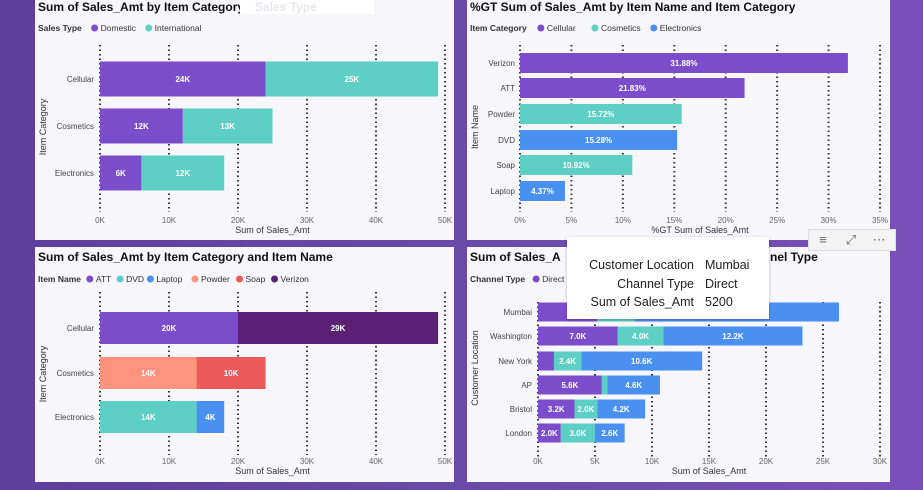 The width and height of the screenshot is (923, 490). Describe the element at coordinates (518, 433) in the screenshot. I see `category-label: London` at that location.